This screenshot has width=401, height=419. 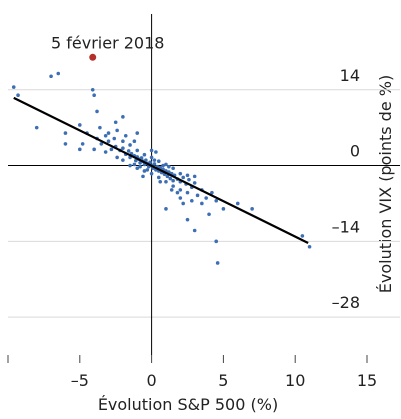 What do you see at coordinates (93, 57) in the screenshot?
I see `annotation-point` at bounding box center [93, 57].